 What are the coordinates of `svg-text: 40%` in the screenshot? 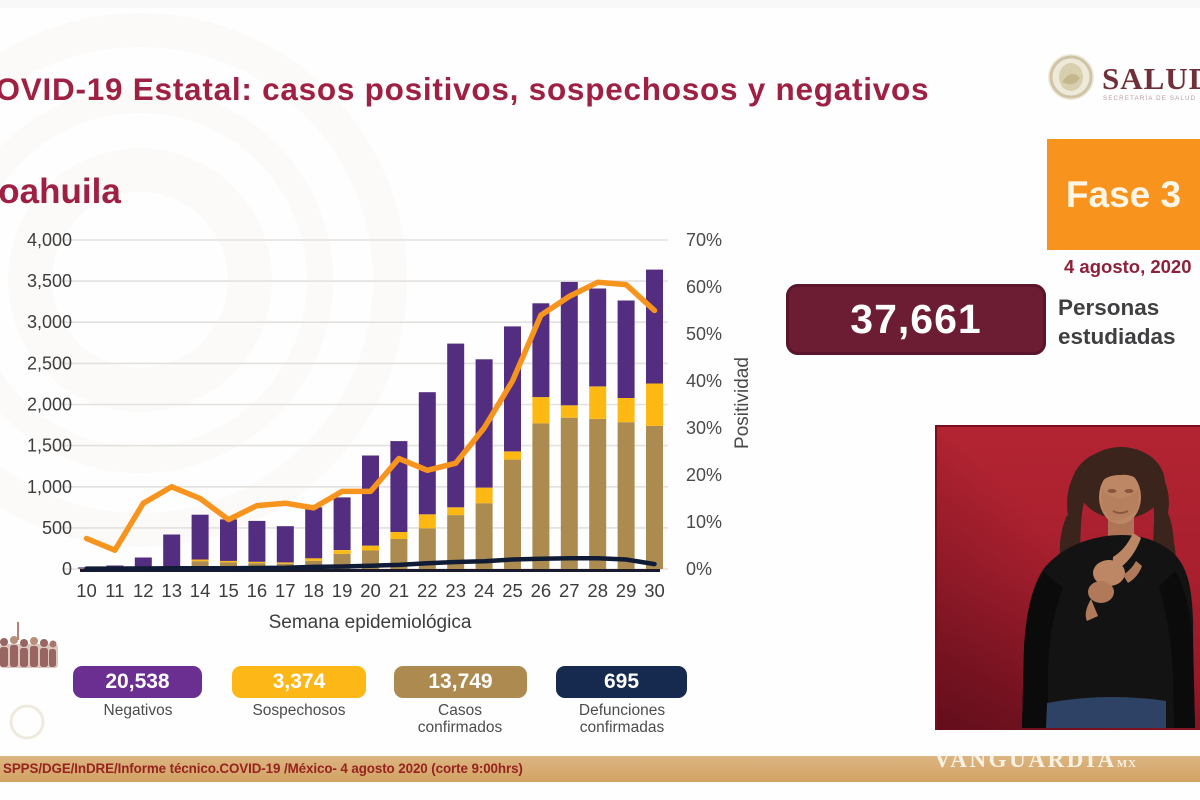 It's located at (704, 381).